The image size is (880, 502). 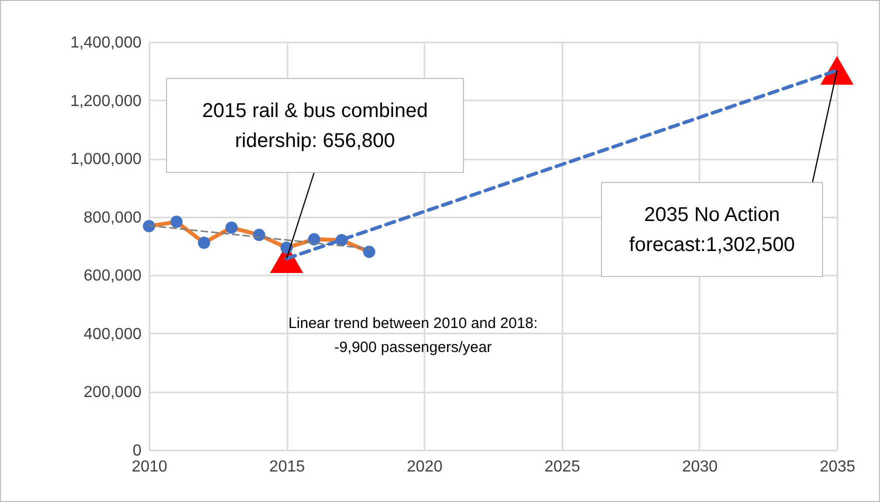 What do you see at coordinates (700, 467) in the screenshot?
I see `x-tick-label: 2030` at bounding box center [700, 467].